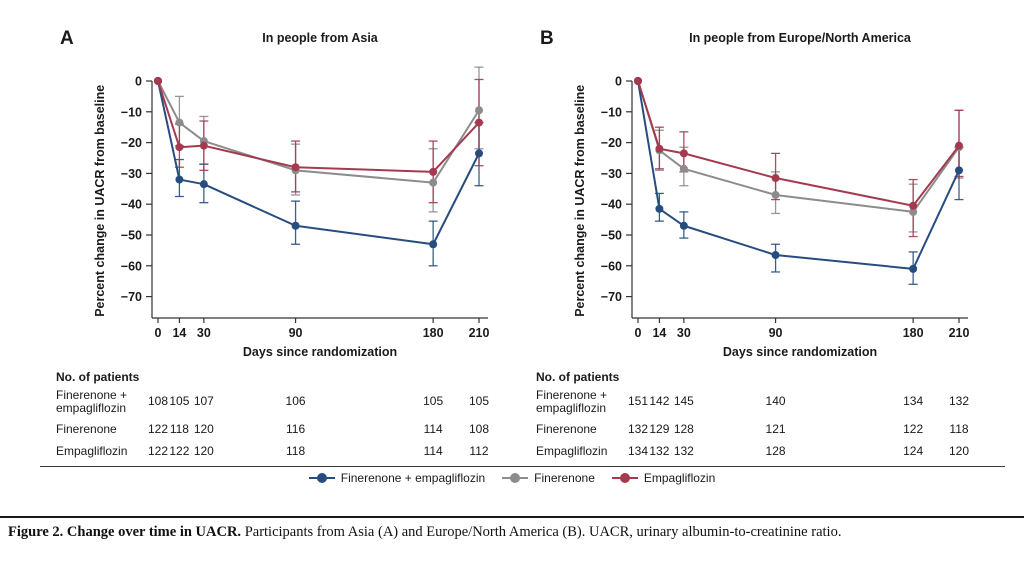 The image size is (1024, 574). What do you see at coordinates (138, 82) in the screenshot?
I see `y-tick-label: 0` at bounding box center [138, 82].